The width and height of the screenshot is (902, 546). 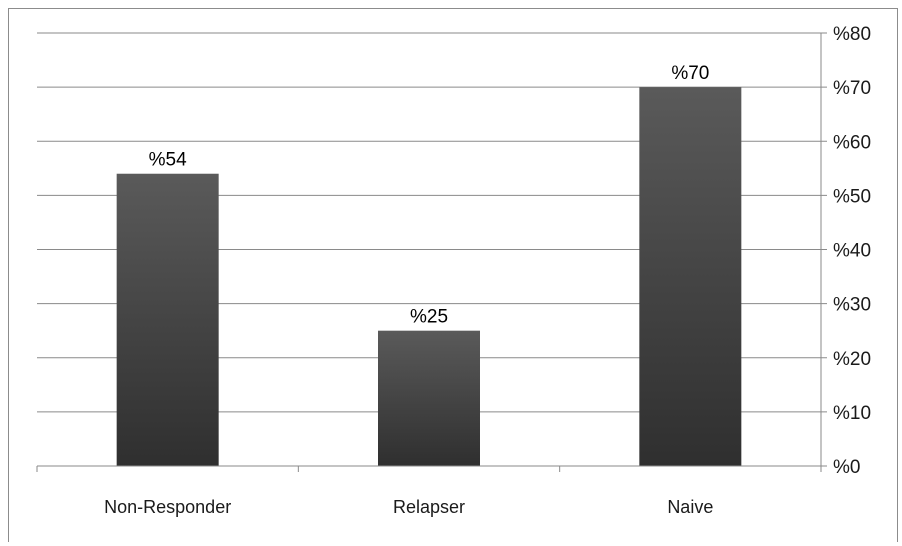 I want to click on x-category-label: Non-Responder, so click(x=167, y=507).